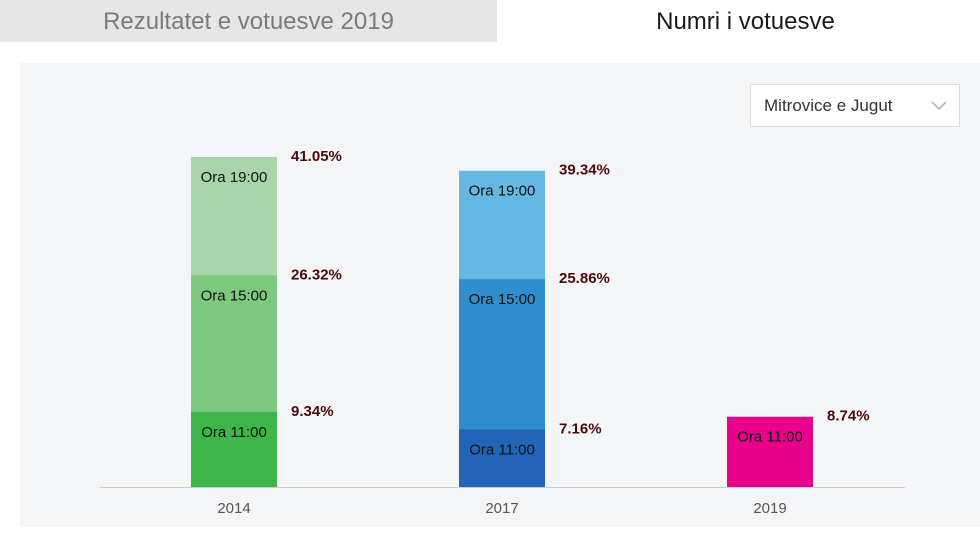  What do you see at coordinates (745, 21) in the screenshot?
I see `tab: Numri i votuesve` at bounding box center [745, 21].